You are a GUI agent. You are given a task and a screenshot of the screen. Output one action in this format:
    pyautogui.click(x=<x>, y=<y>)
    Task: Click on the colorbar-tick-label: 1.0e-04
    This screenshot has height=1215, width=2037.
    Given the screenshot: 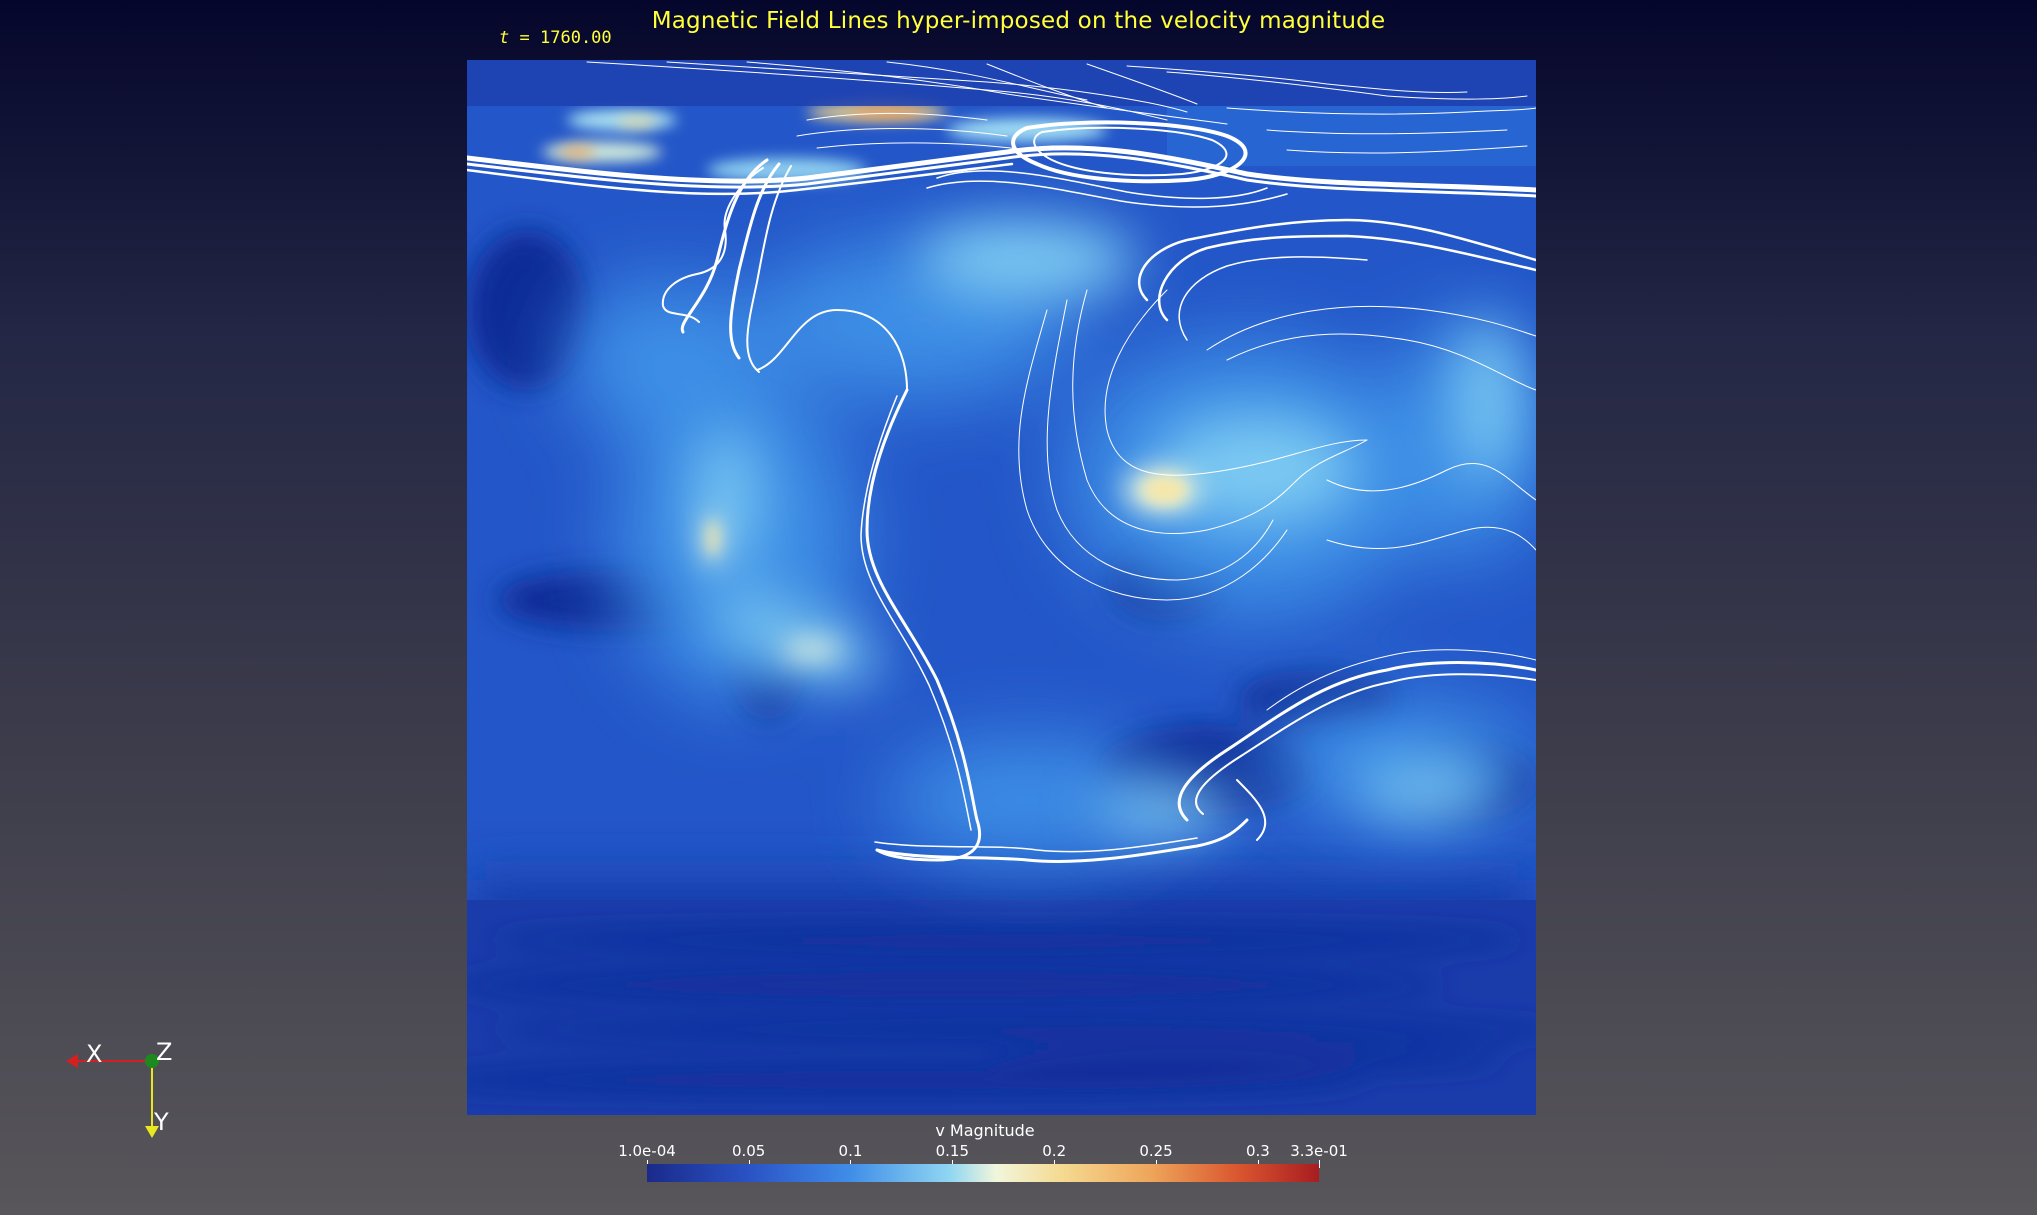 What is the action you would take?
    pyautogui.click(x=647, y=1151)
    